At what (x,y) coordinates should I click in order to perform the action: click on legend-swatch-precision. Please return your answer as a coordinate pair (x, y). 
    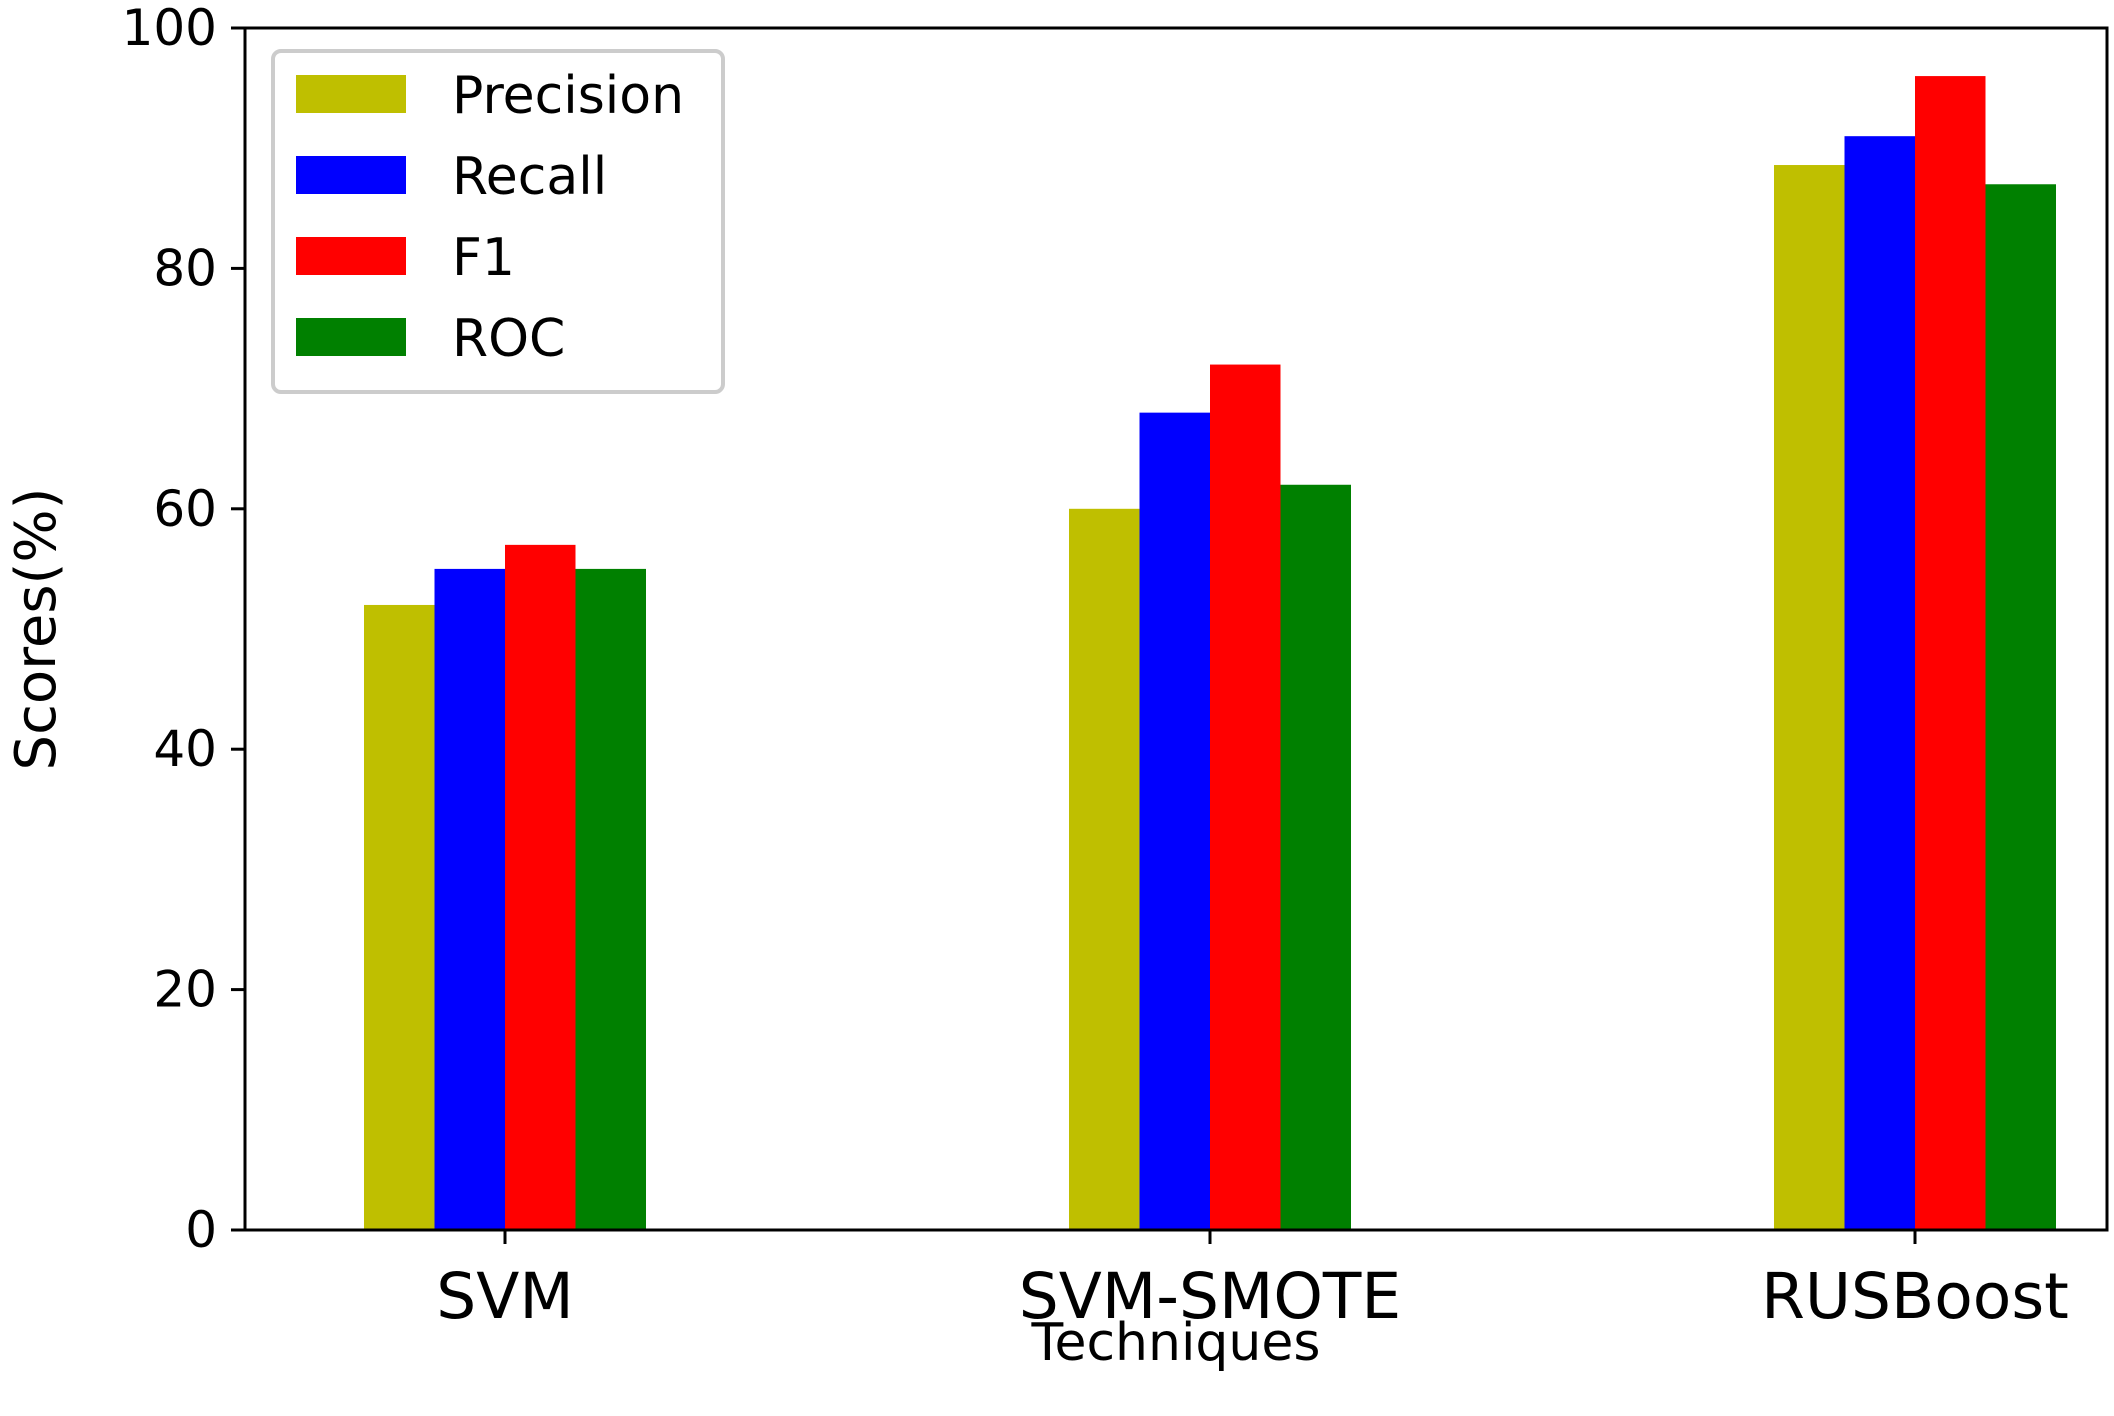
    Looking at the image, I should click on (351, 94).